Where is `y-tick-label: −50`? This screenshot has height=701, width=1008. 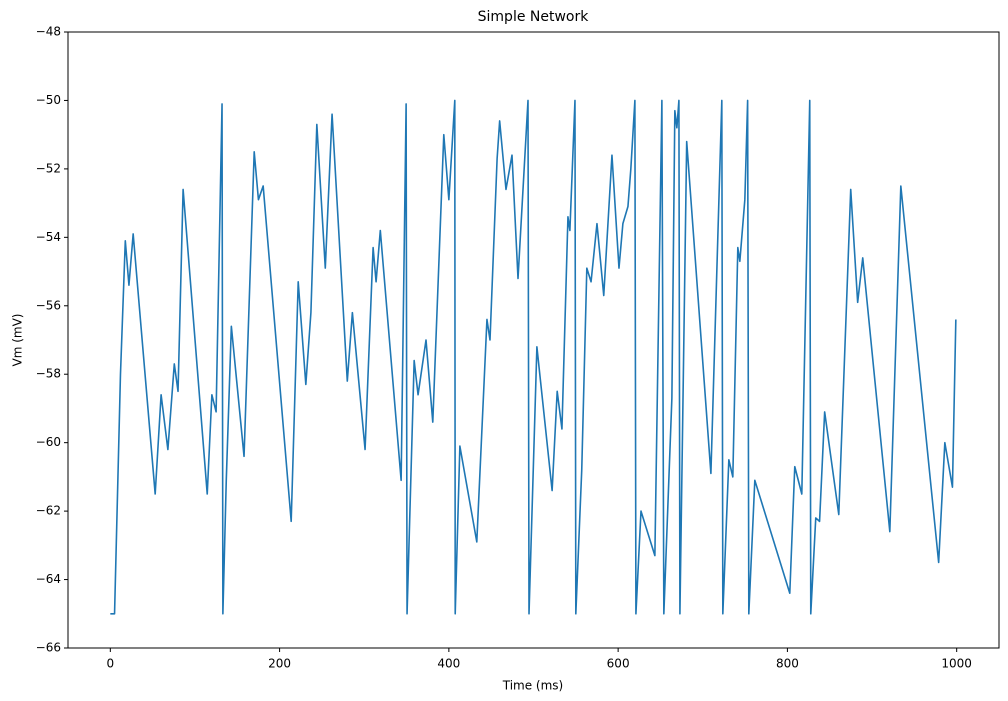
y-tick-label: −50 is located at coordinates (48, 100).